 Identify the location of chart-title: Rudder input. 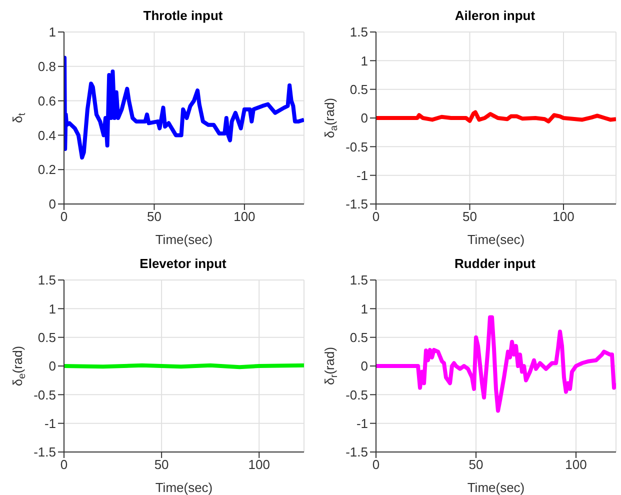
(495, 264).